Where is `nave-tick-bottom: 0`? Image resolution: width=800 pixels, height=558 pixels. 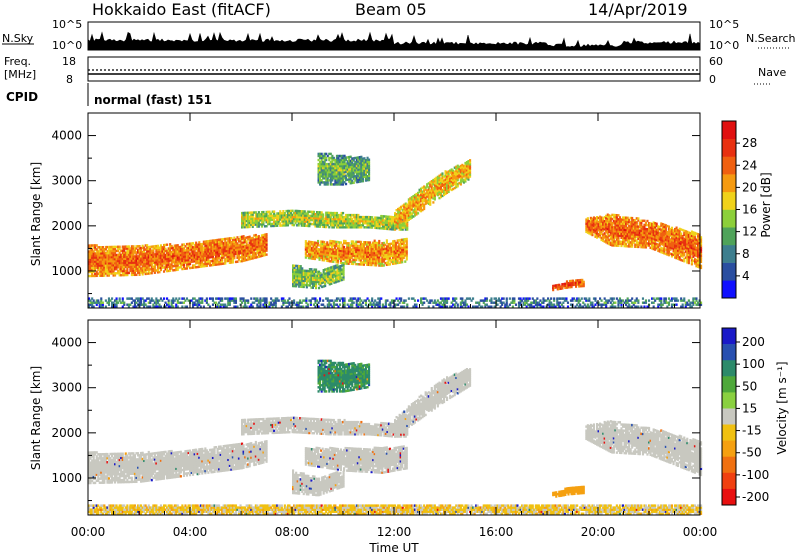
nave-tick-bottom: 0 is located at coordinates (712, 79).